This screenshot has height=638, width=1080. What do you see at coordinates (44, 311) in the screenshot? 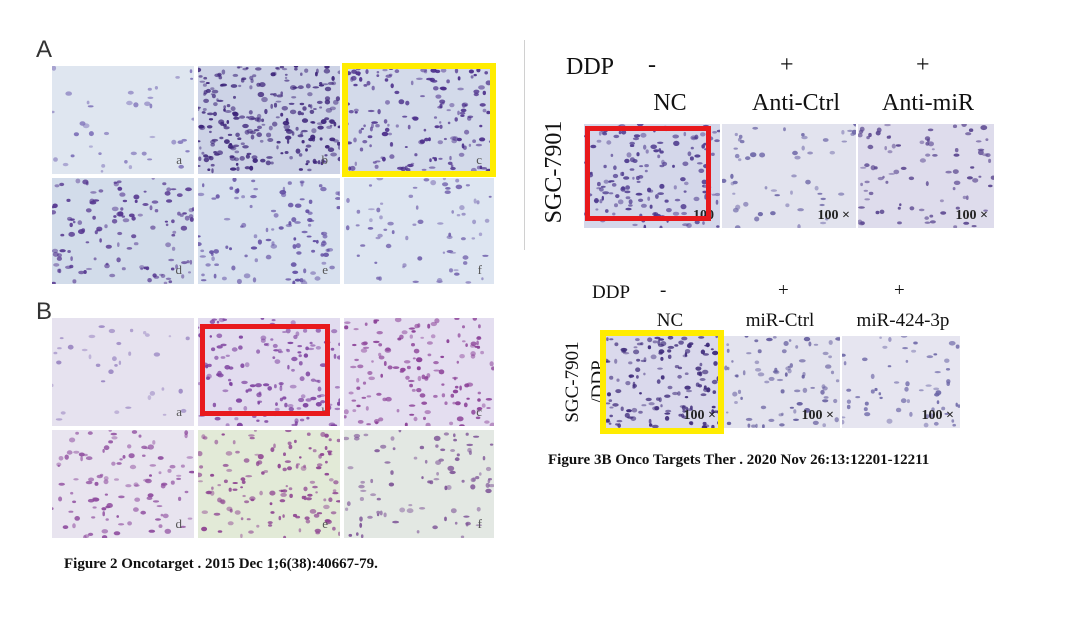
I see `panel-letter-b: B` at bounding box center [44, 311].